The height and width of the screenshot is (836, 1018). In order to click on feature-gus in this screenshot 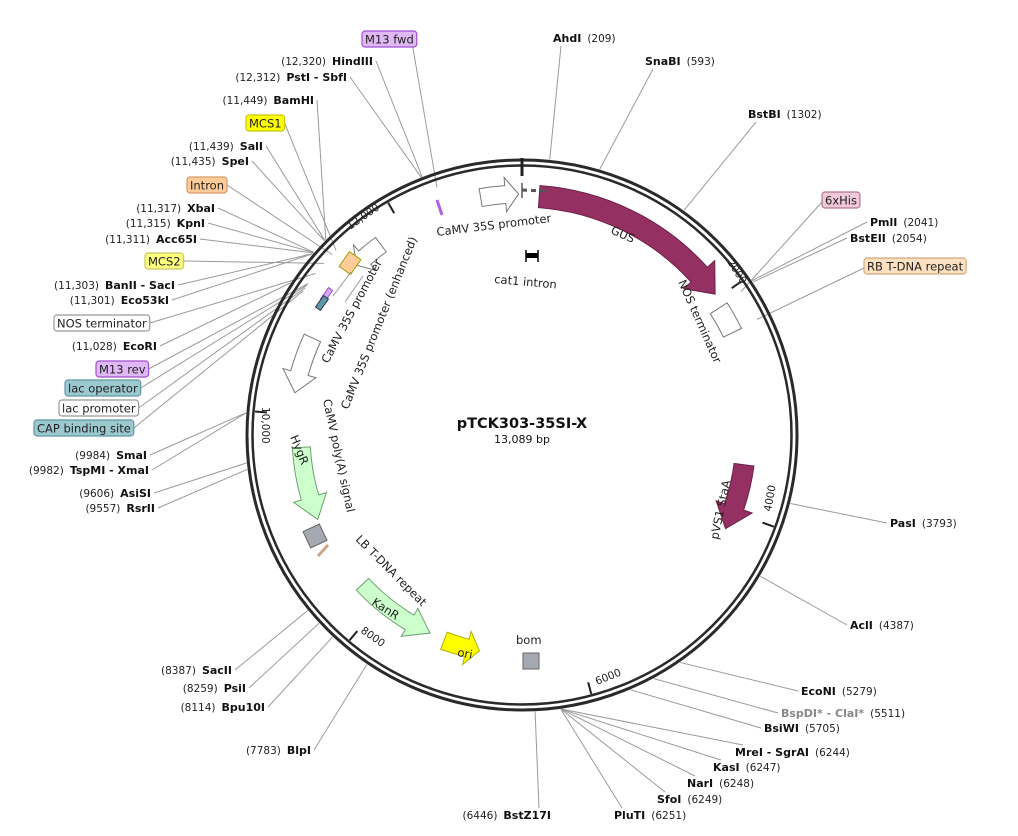, I will do `click(626, 240)`.